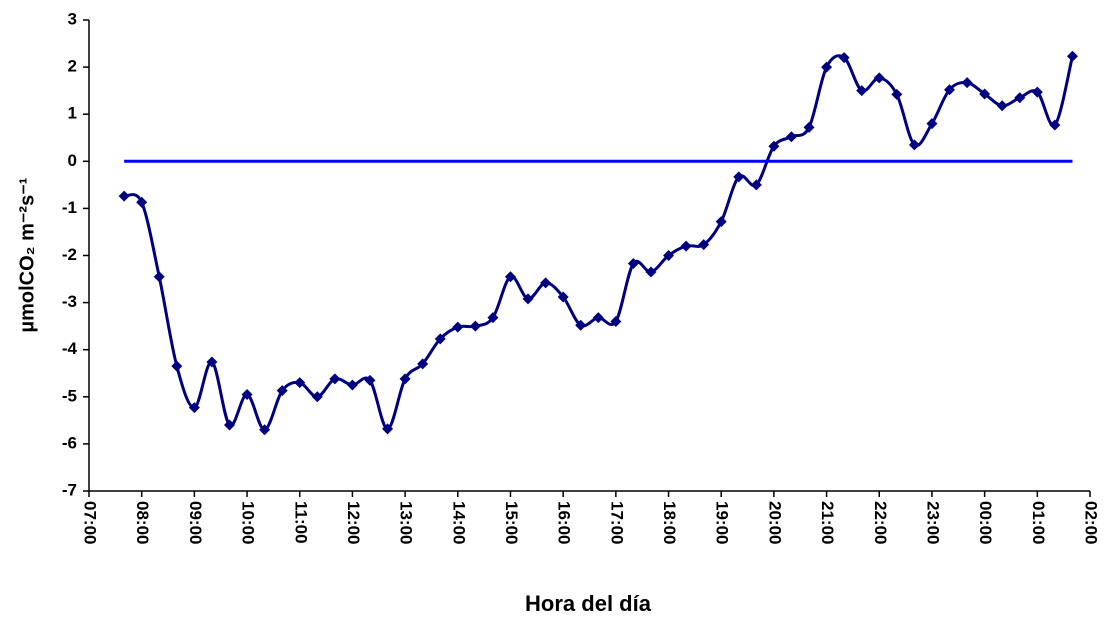 This screenshot has width=1104, height=635. Describe the element at coordinates (69, 301) in the screenshot. I see `y-tick-label: -3` at that location.